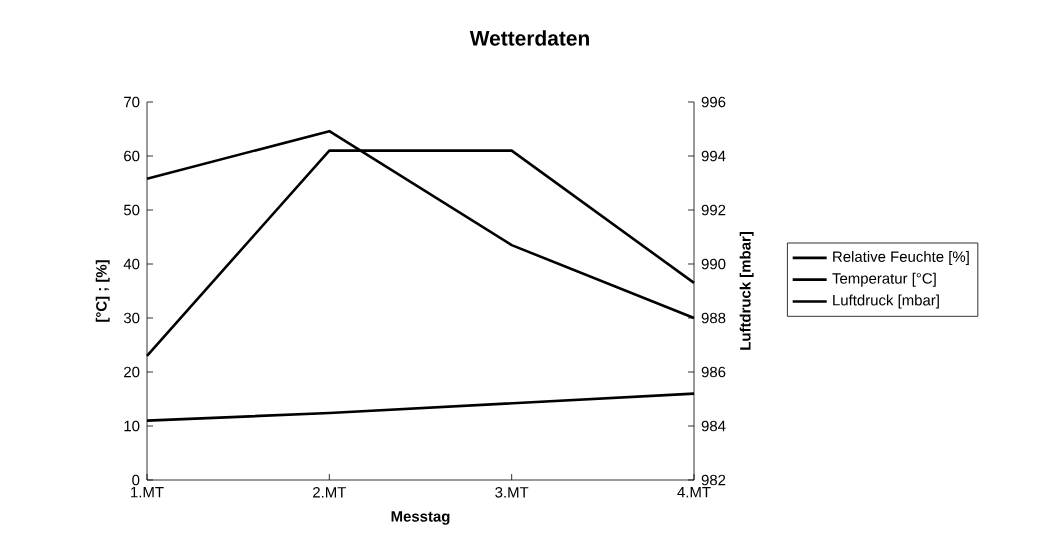 The image size is (1059, 558). I want to click on y-tick-label: 60, so click(132, 156).